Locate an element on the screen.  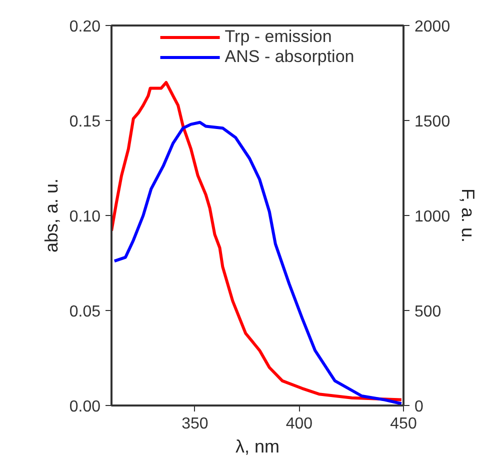
y-tick-label: 0.15 is located at coordinates (85, 122).